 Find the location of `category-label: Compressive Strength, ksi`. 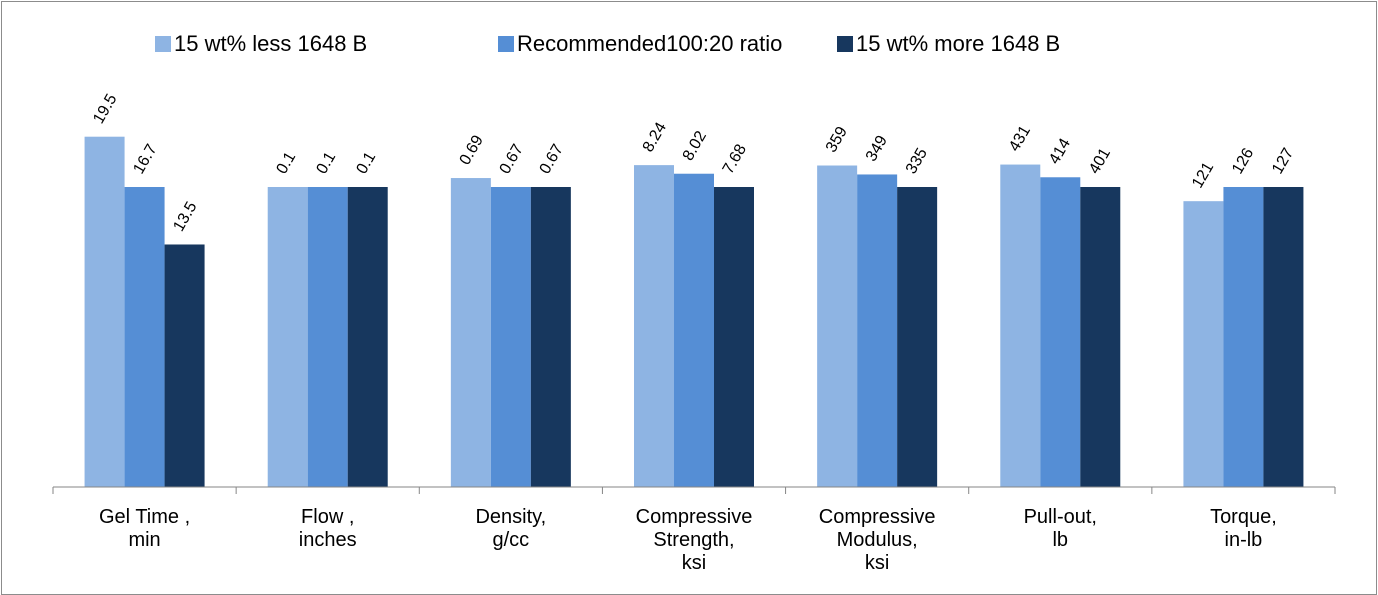

category-label: Compressive Strength, ksi is located at coordinates (694, 540).